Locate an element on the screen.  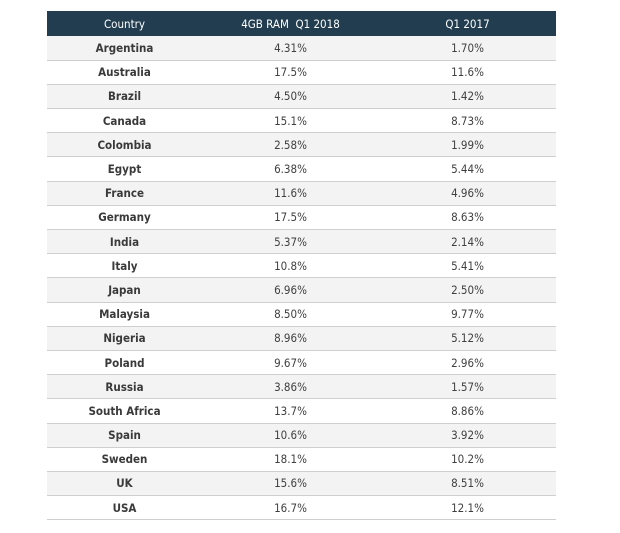
country-cell: Colombia is located at coordinates (124, 145).